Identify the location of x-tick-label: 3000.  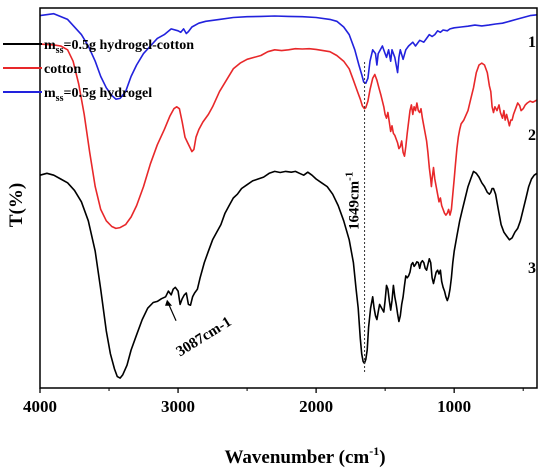
(178, 406).